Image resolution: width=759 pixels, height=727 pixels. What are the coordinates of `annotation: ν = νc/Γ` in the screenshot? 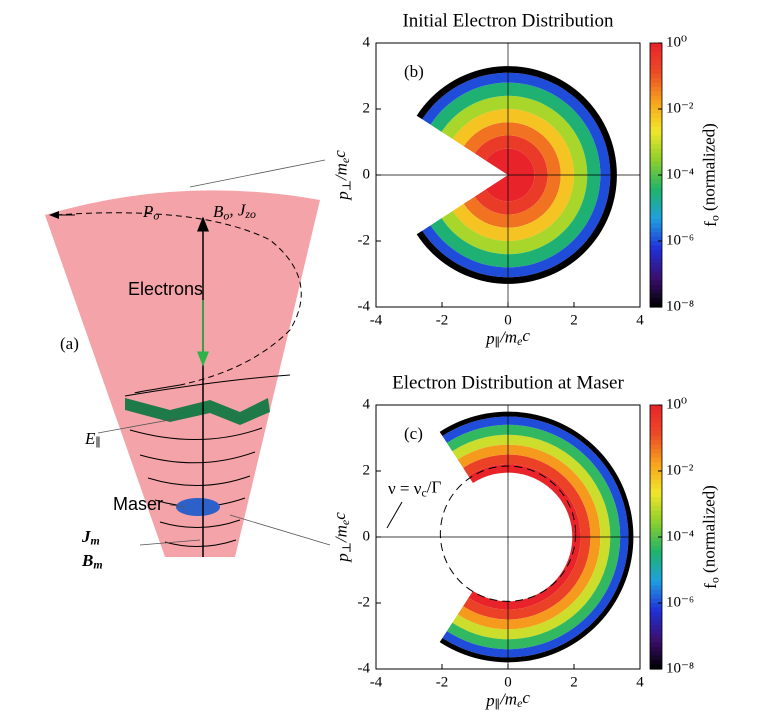 It's located at (414, 488).